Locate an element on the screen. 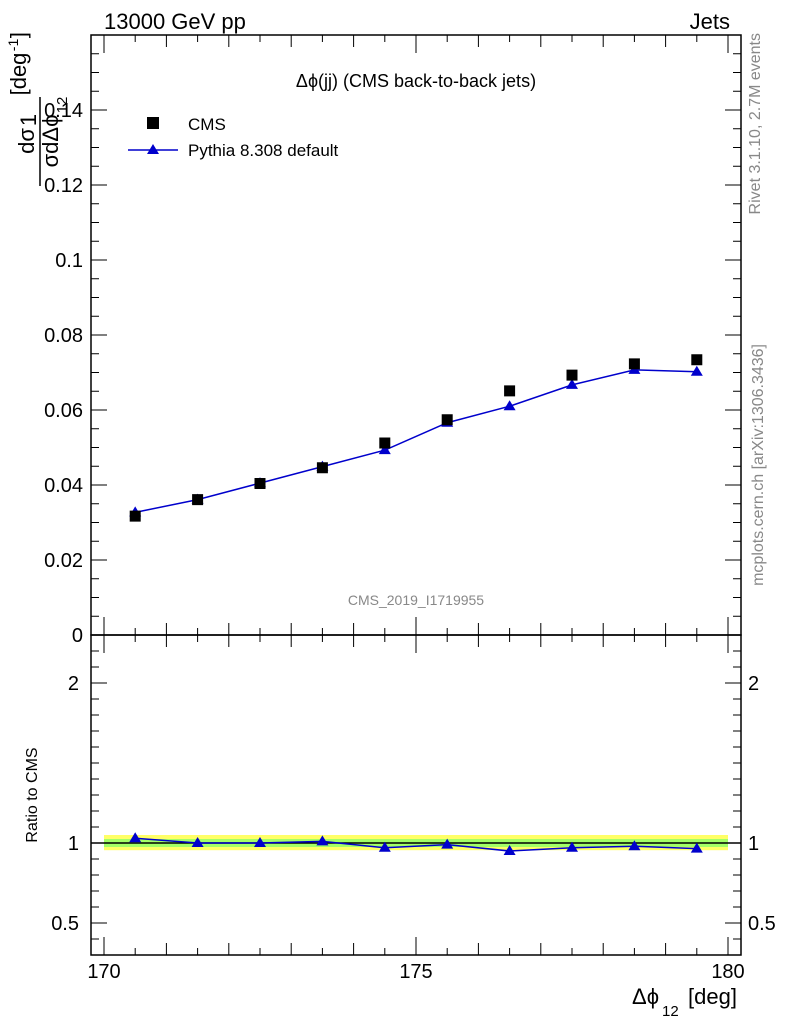 The image size is (786, 1024). ylabel-close: ] is located at coordinates (18, 35).